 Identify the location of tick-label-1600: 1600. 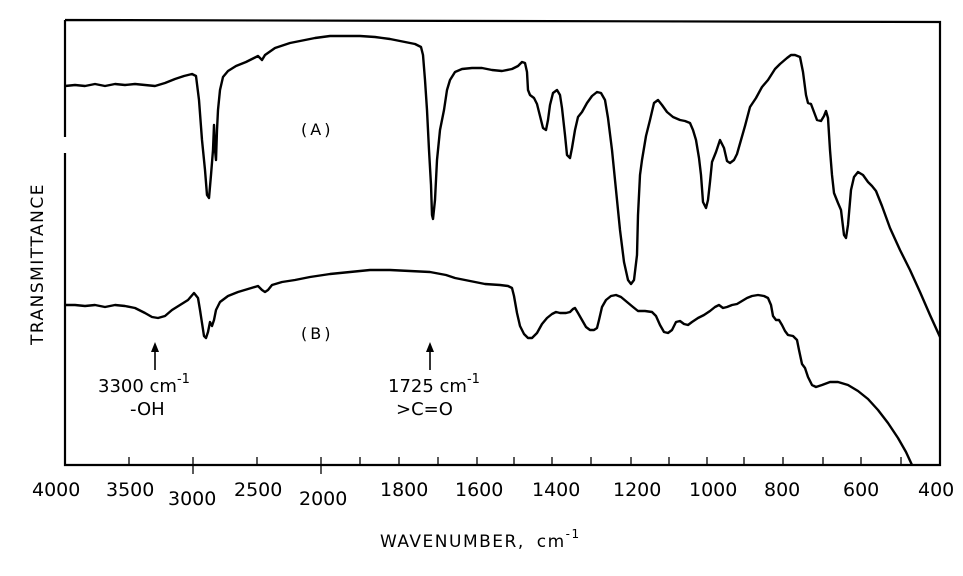
(479, 490).